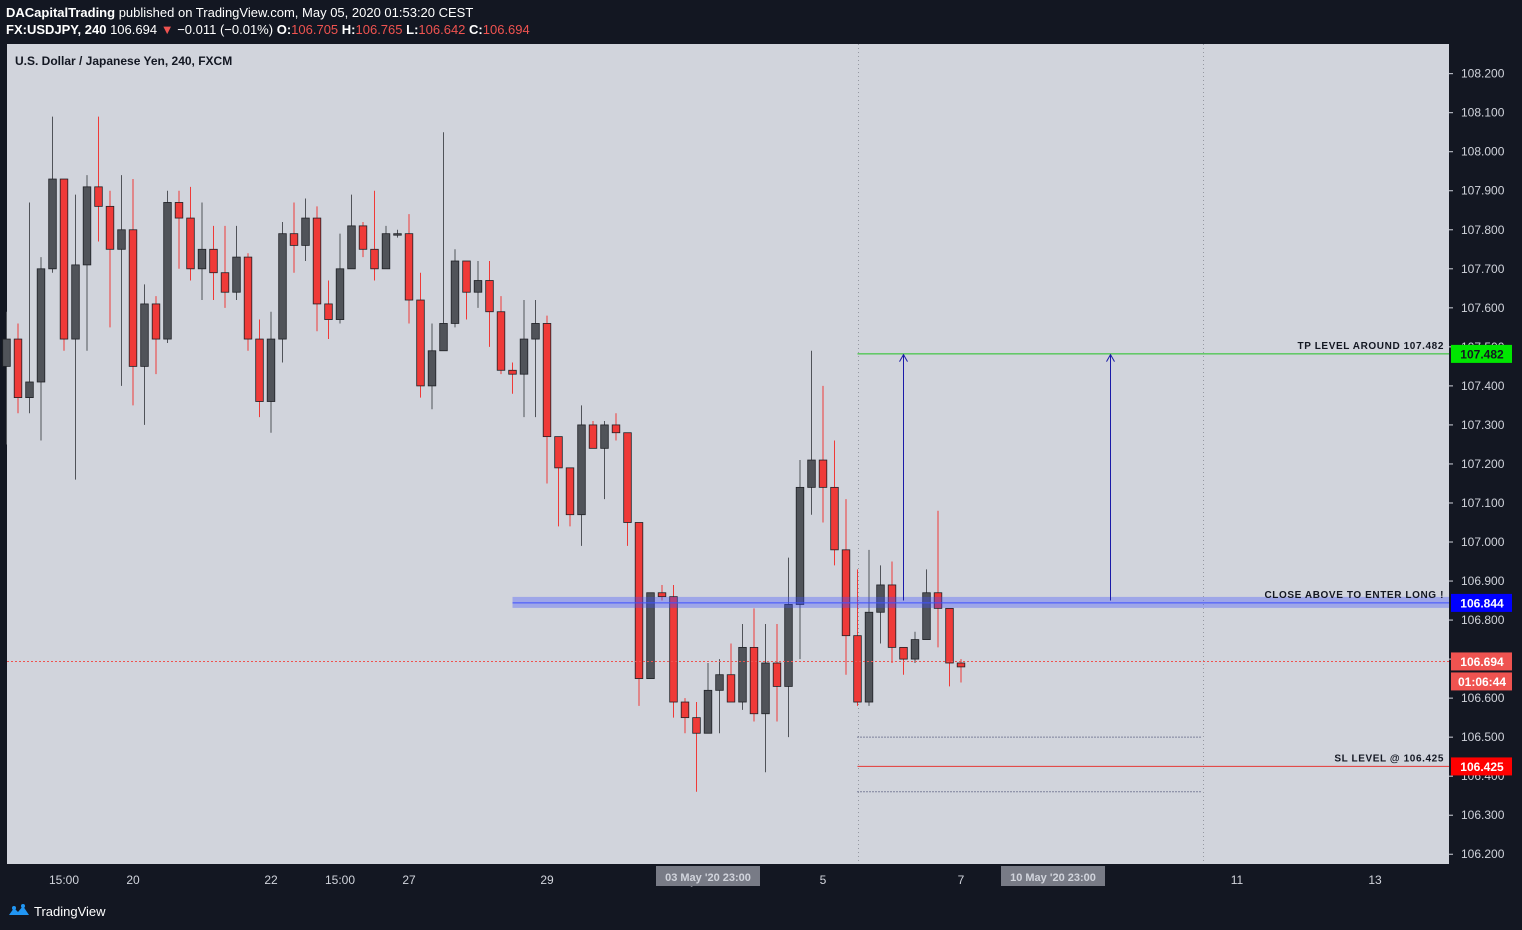 The width and height of the screenshot is (1522, 930). What do you see at coordinates (1482, 354) in the screenshot?
I see `tp-price-tag-label: 107.482` at bounding box center [1482, 354].